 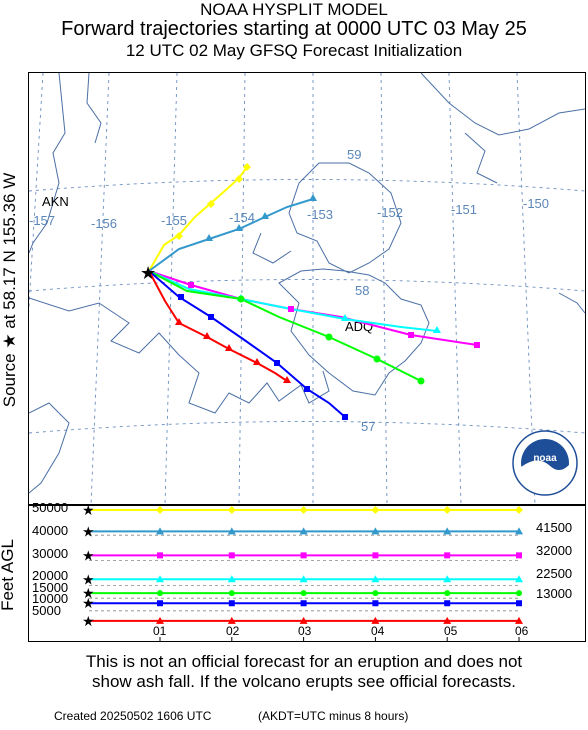 I want to click on place-label-akn: AKN, so click(x=55, y=201).